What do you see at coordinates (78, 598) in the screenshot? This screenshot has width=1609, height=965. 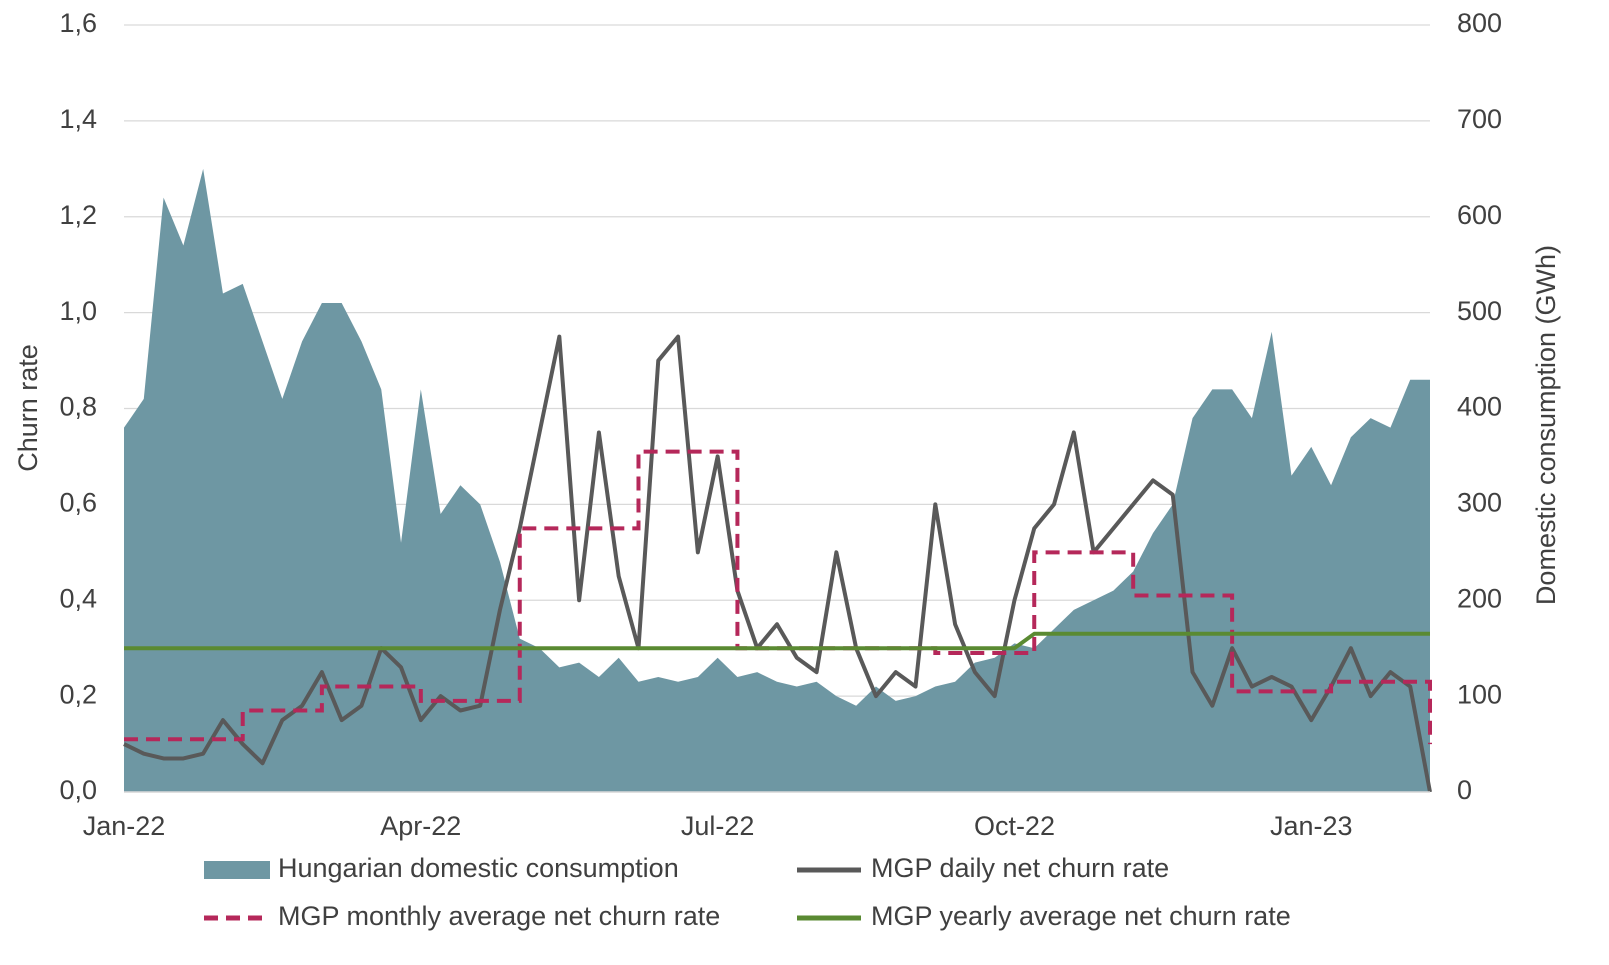 I see `y-tick-label: 0,4` at bounding box center [78, 598].